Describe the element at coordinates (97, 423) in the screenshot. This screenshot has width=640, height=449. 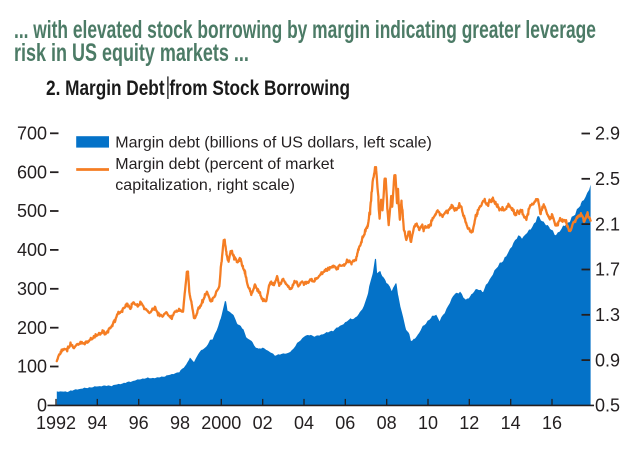
I see `svg-text: 94` at that location.